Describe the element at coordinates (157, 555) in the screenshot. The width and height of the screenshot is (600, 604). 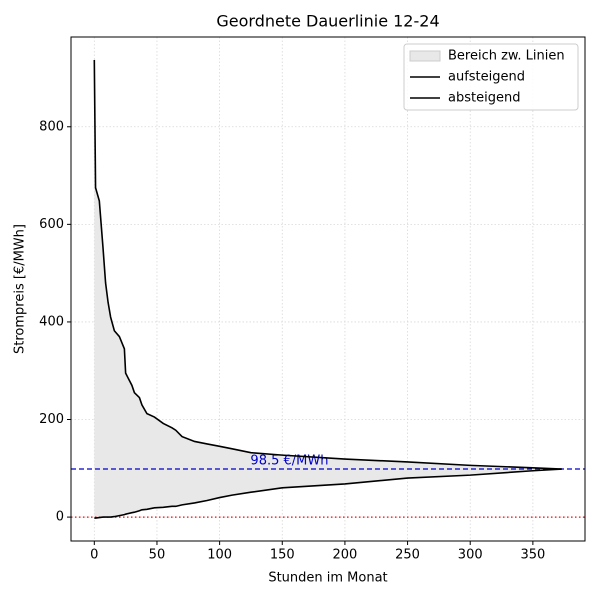
I see `x-tick-label: 50` at that location.